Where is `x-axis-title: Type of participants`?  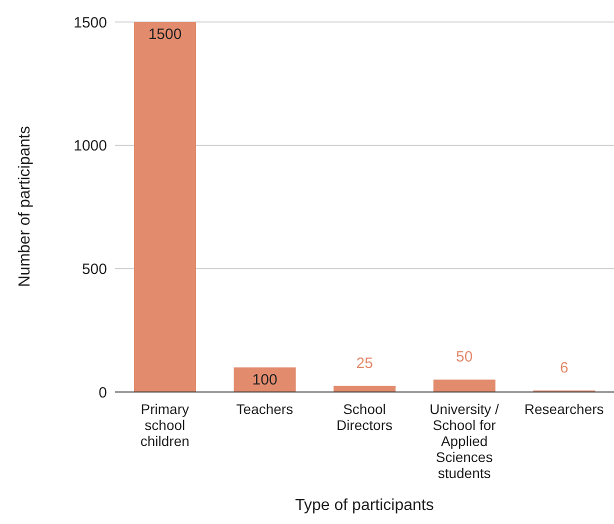
x-axis-title: Type of participants is located at coordinates (364, 505).